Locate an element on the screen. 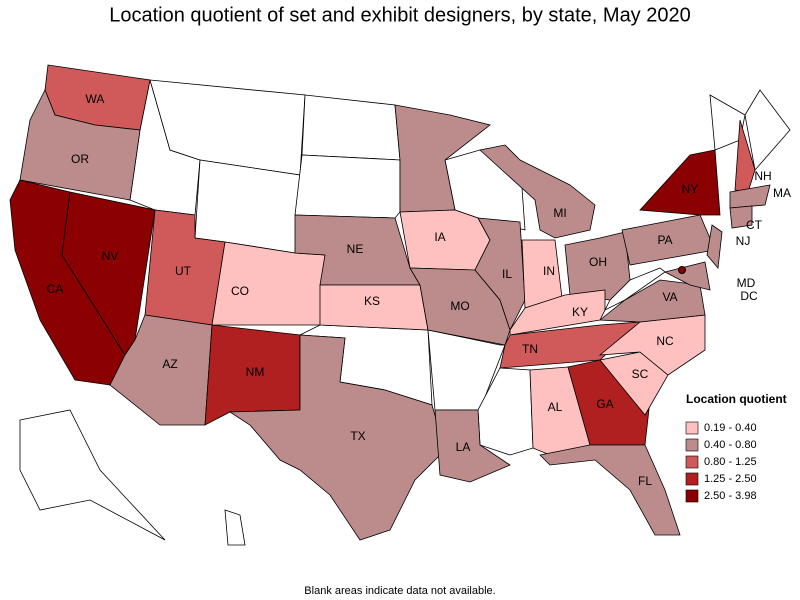 The image size is (800, 600). state-label: CA is located at coordinates (55, 289).